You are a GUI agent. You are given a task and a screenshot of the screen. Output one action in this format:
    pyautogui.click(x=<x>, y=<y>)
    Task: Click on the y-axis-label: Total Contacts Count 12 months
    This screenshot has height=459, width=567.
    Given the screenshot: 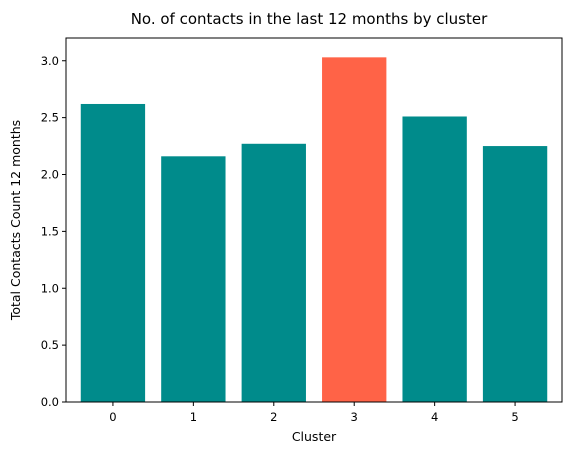 What is the action you would take?
    pyautogui.click(x=15, y=220)
    